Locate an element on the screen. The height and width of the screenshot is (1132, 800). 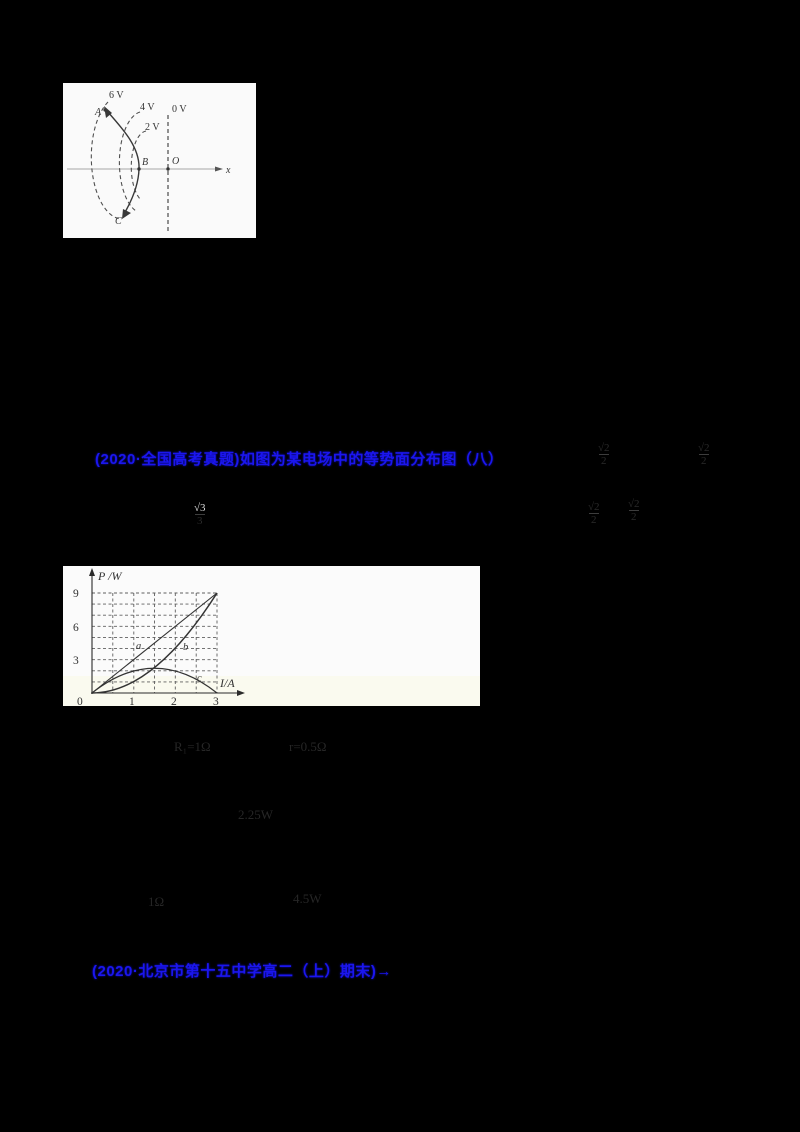
y-tick-9: 9 is located at coordinates (76, 594).